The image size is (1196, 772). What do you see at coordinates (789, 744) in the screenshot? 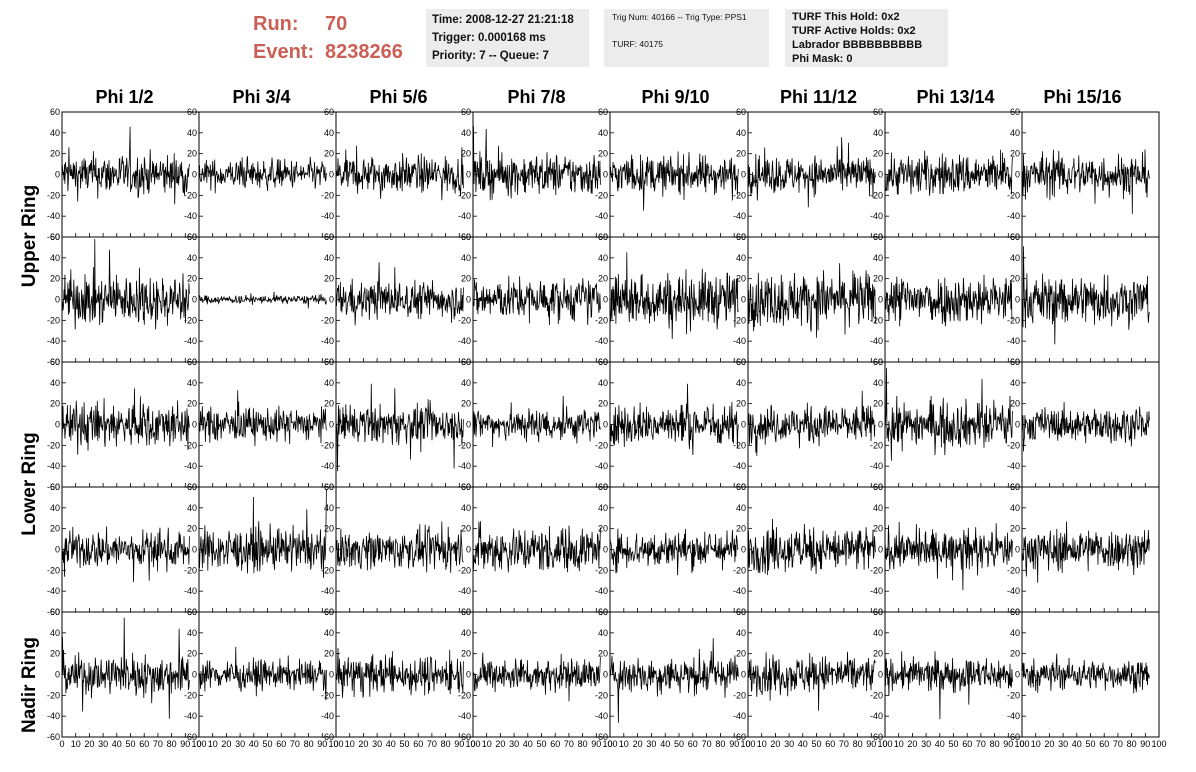
I see `x-tick-label: 30` at bounding box center [789, 744].